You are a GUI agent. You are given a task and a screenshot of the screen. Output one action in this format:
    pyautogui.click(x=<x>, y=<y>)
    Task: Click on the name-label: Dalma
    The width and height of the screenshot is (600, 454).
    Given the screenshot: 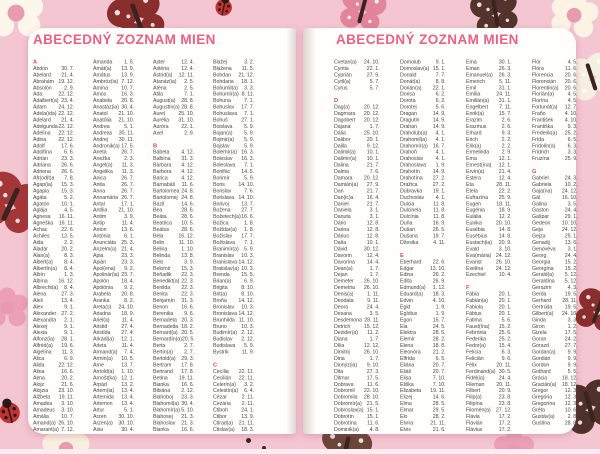 What is the action you would take?
    pyautogui.click(x=341, y=171)
    